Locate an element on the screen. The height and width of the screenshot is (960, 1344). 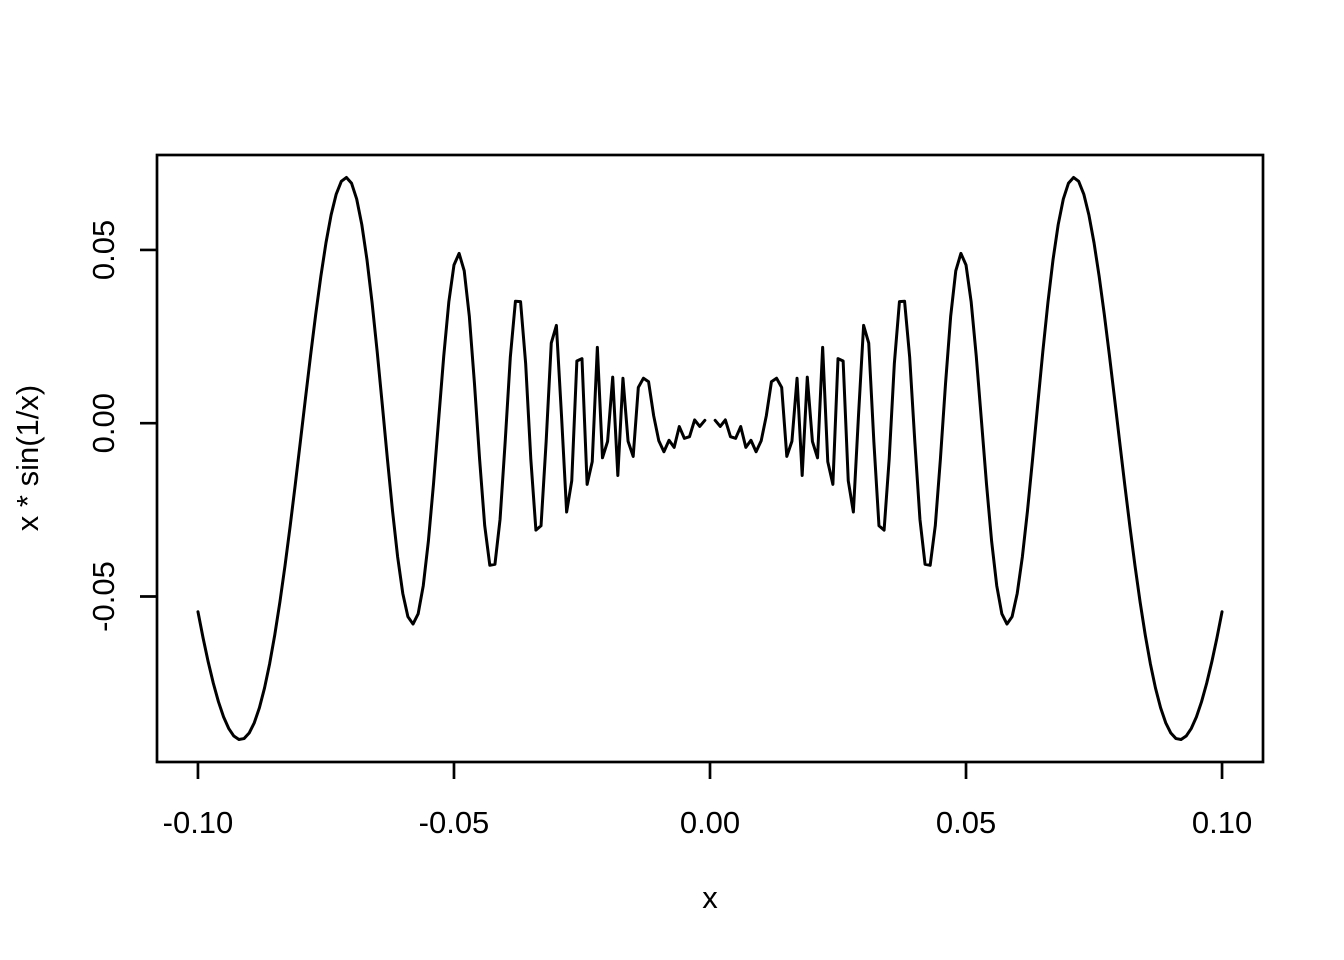
y-axis-label: x * sin(1/x) is located at coordinates (27, 458).